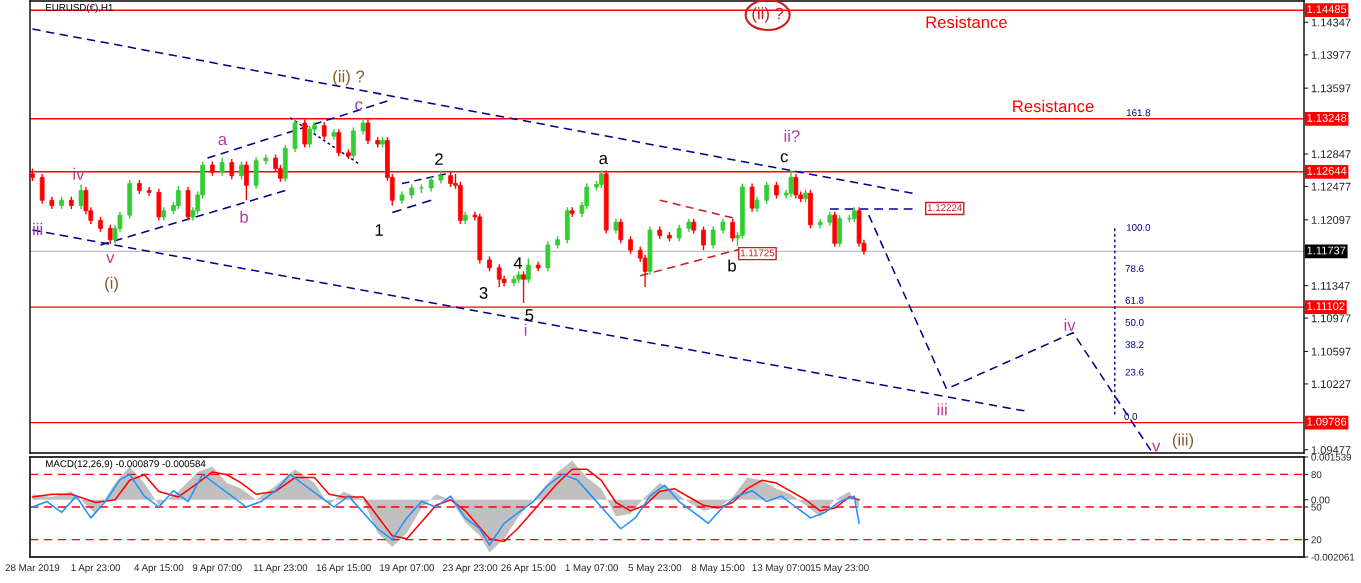  What do you see at coordinates (1327, 9) in the screenshot?
I see `ref-line-label: 1.14485` at bounding box center [1327, 9].